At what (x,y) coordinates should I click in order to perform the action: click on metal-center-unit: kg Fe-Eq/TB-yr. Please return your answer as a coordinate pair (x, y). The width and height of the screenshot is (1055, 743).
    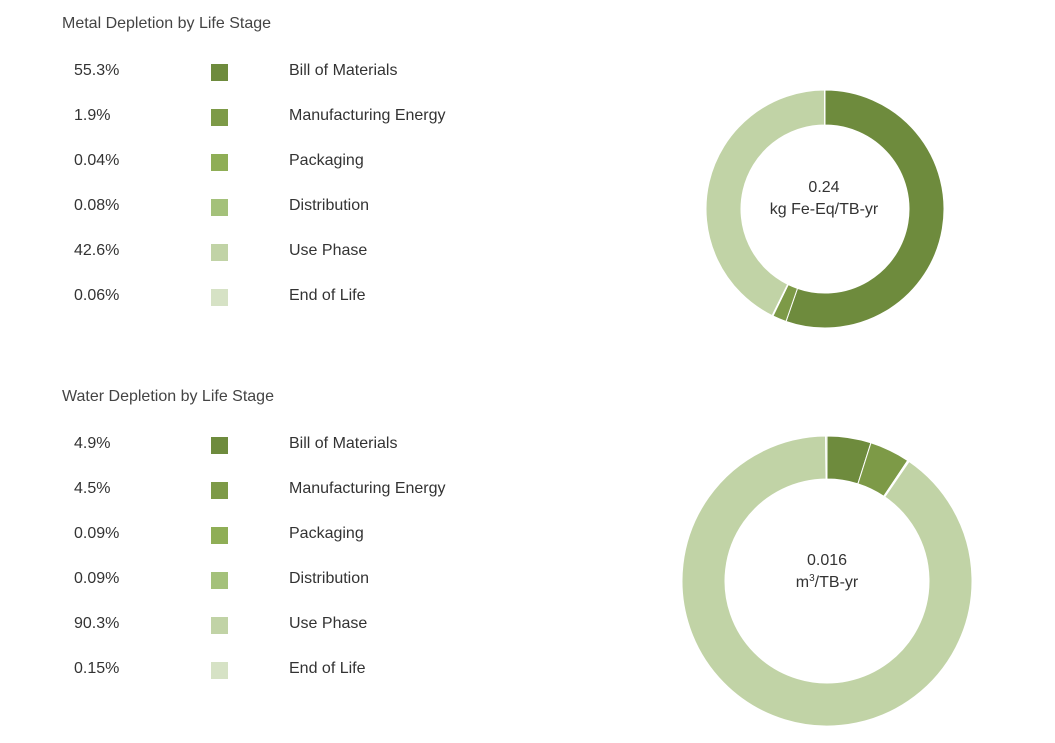
    Looking at the image, I should click on (824, 209).